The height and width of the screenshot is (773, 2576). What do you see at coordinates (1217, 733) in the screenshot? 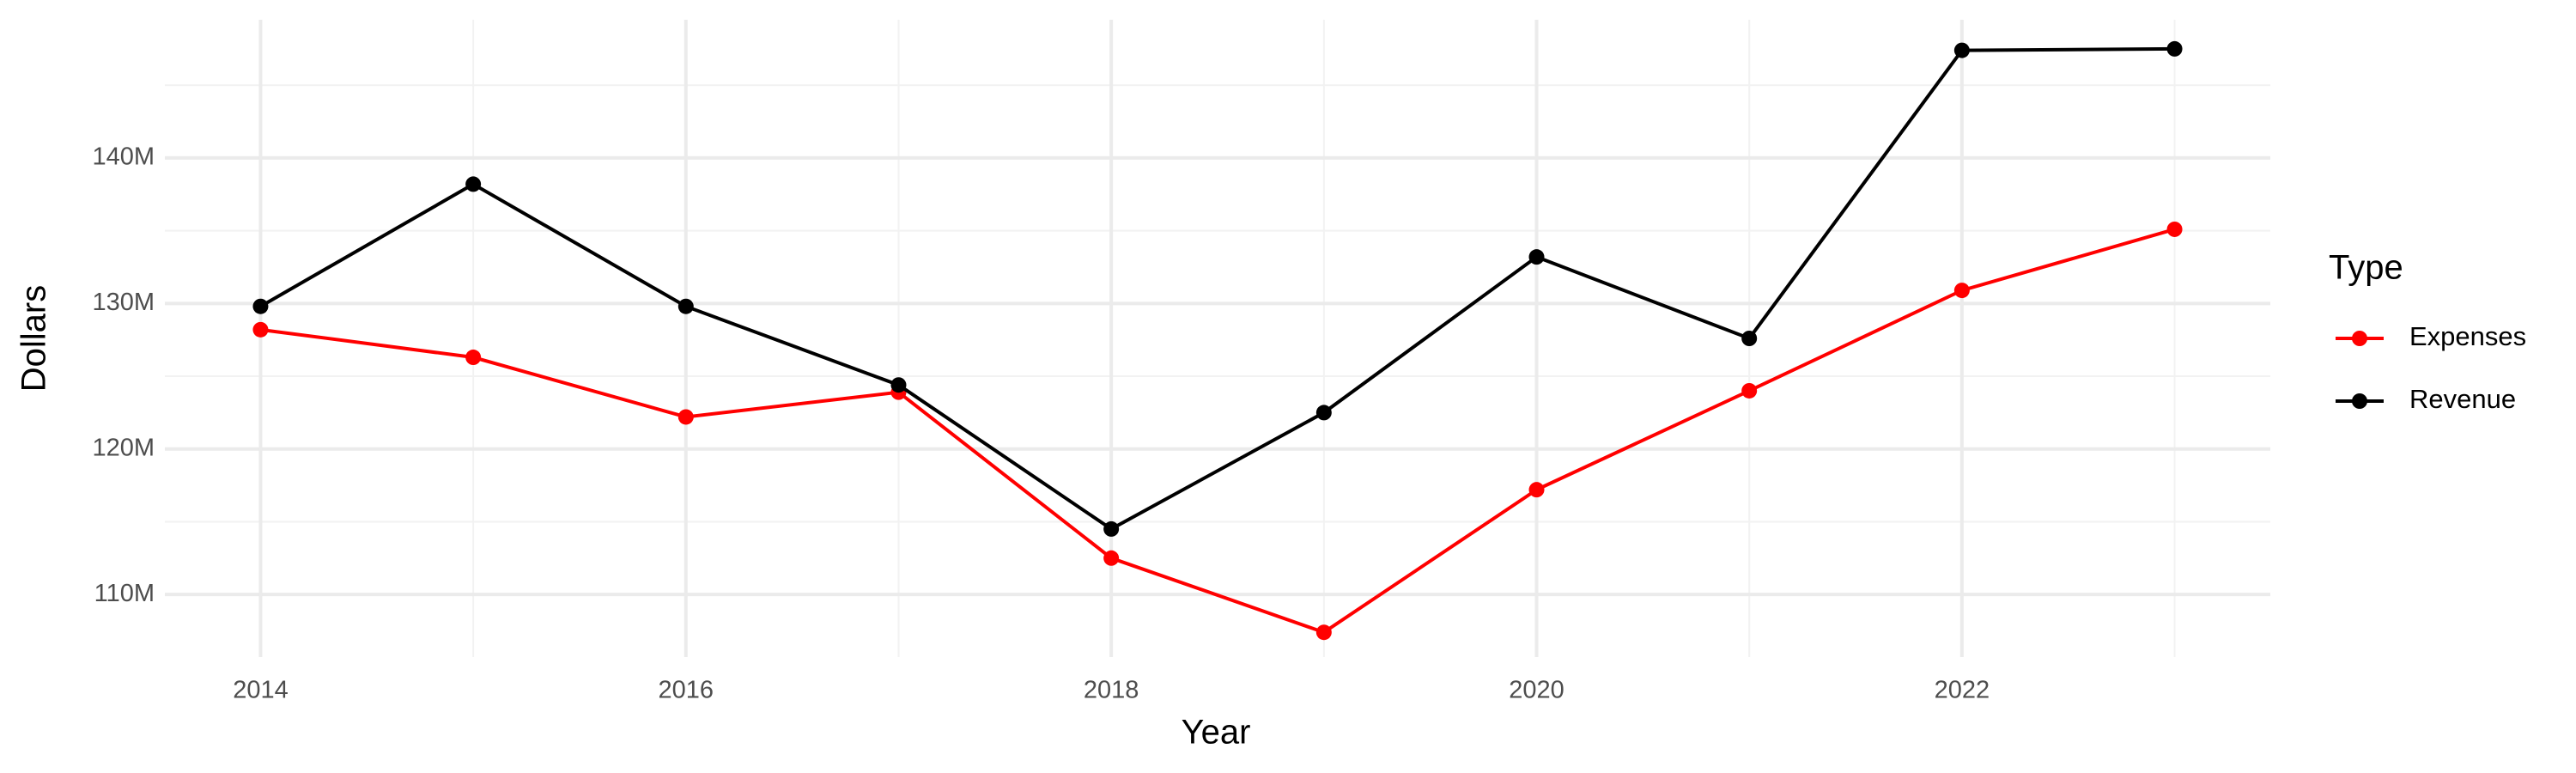
I see `x-axis-title: Year` at bounding box center [1217, 733].